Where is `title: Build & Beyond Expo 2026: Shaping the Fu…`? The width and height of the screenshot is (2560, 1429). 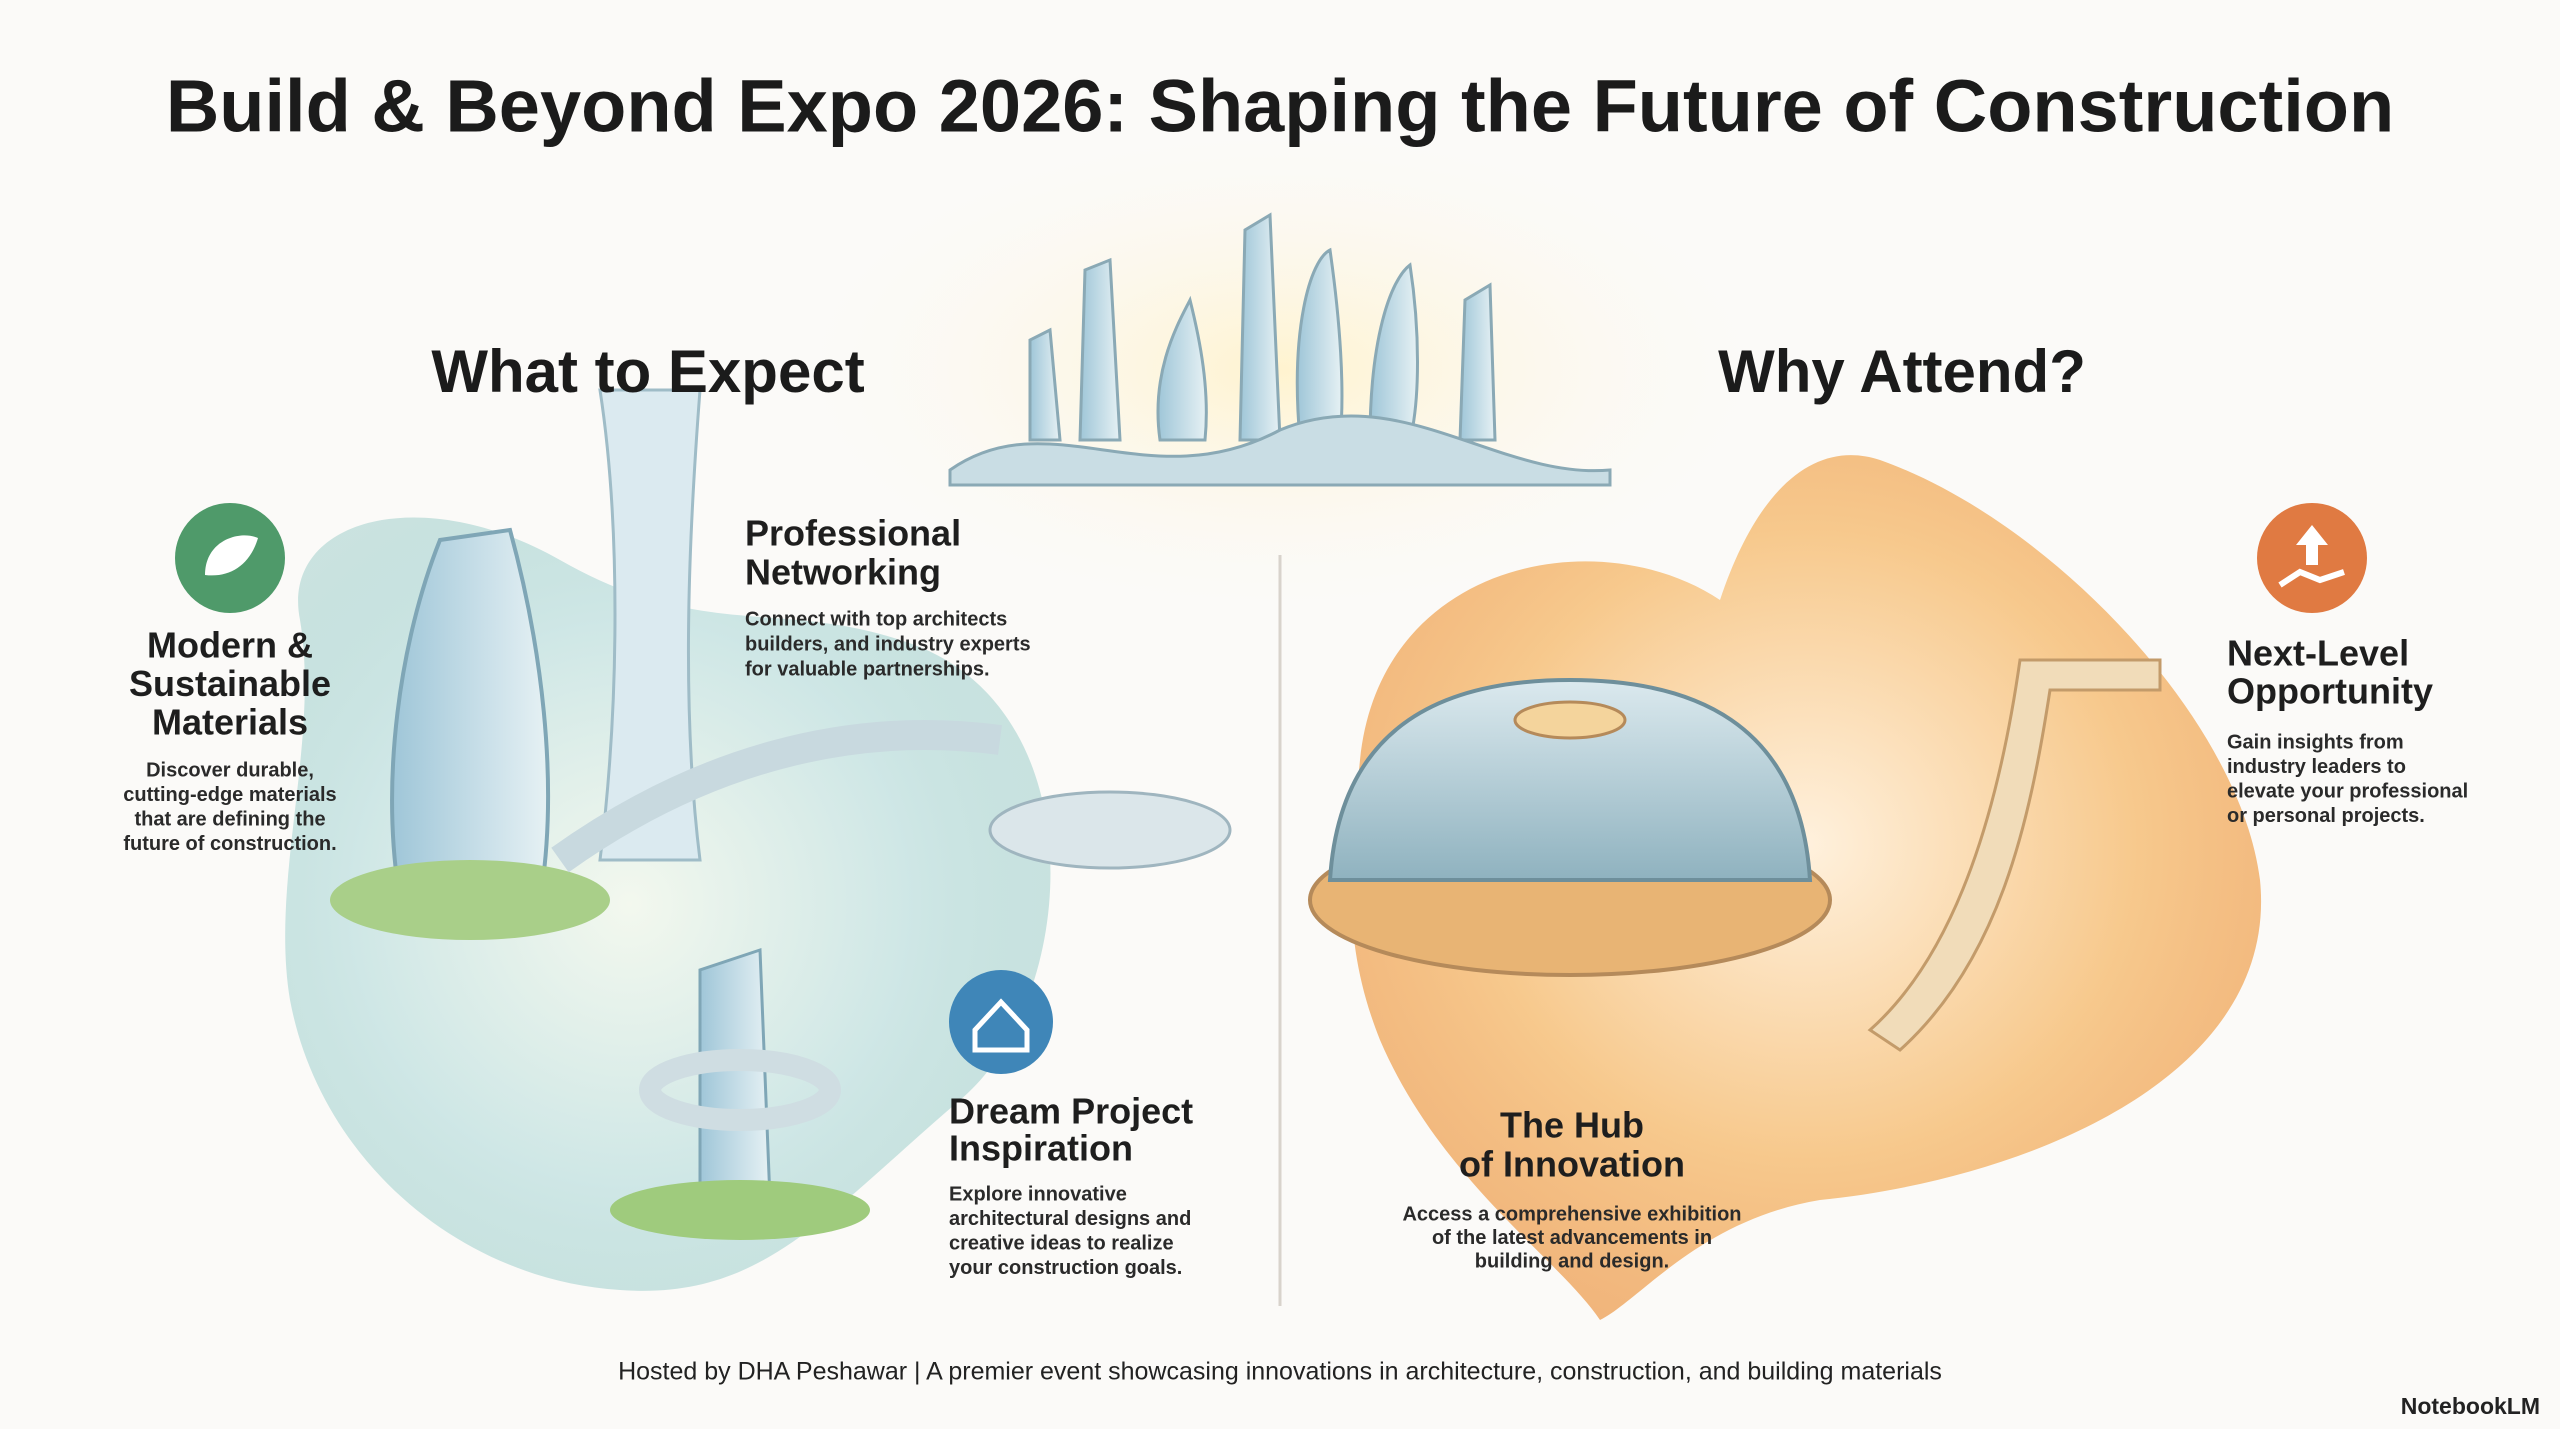
title: Build & Beyond Expo 2026: Shaping the Fu… is located at coordinates (1280, 106).